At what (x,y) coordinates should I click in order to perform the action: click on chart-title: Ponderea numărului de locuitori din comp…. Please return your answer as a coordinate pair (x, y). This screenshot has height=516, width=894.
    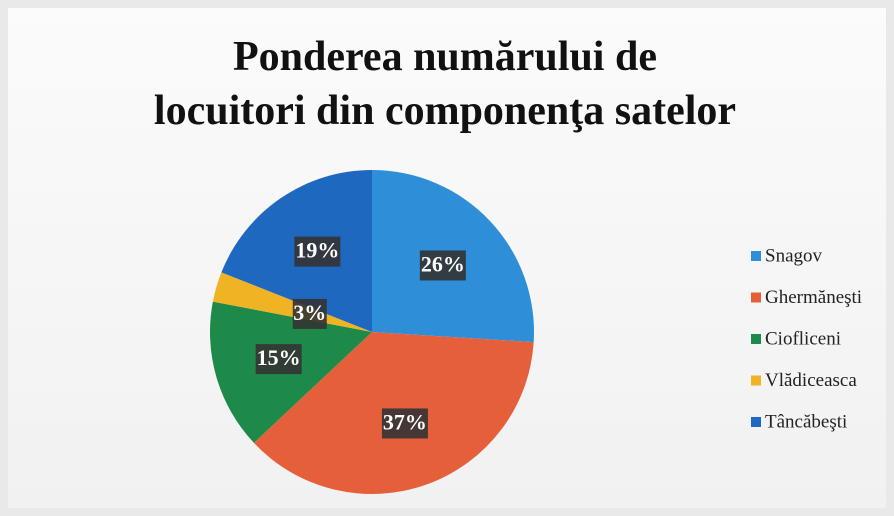
    Looking at the image, I should click on (445, 84).